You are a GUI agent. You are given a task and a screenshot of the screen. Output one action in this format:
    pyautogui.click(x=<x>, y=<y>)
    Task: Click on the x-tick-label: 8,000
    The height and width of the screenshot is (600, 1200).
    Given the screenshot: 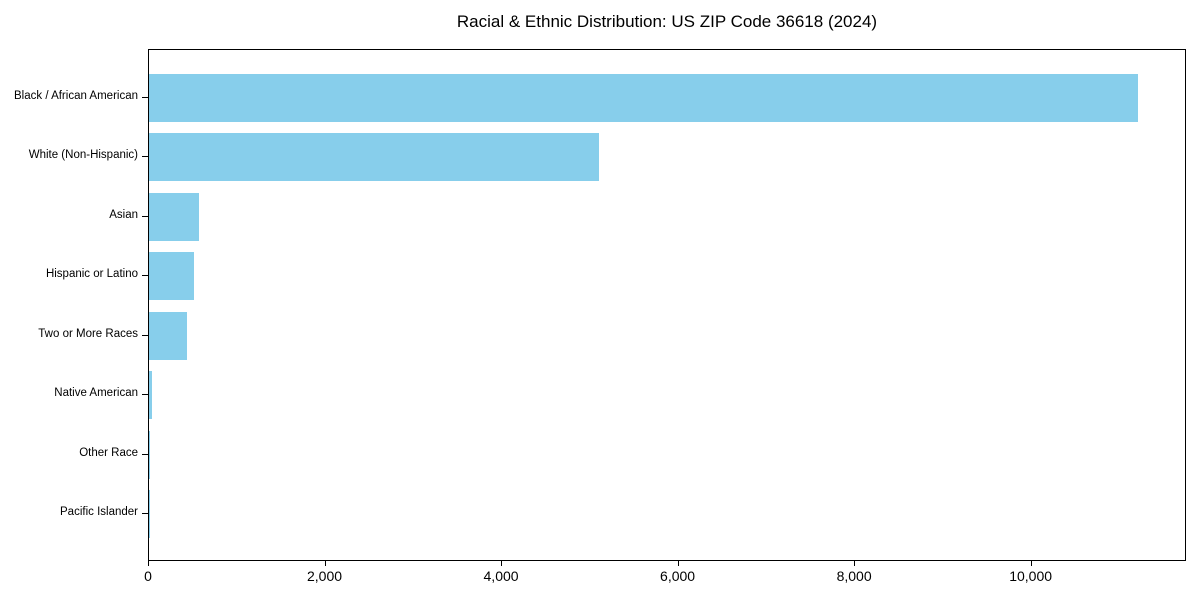 What is the action you would take?
    pyautogui.click(x=854, y=576)
    